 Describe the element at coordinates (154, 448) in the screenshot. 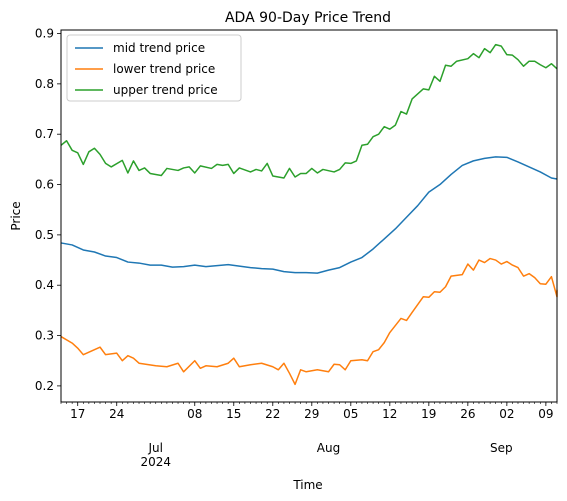

I see `x-month-label: Jul` at that location.